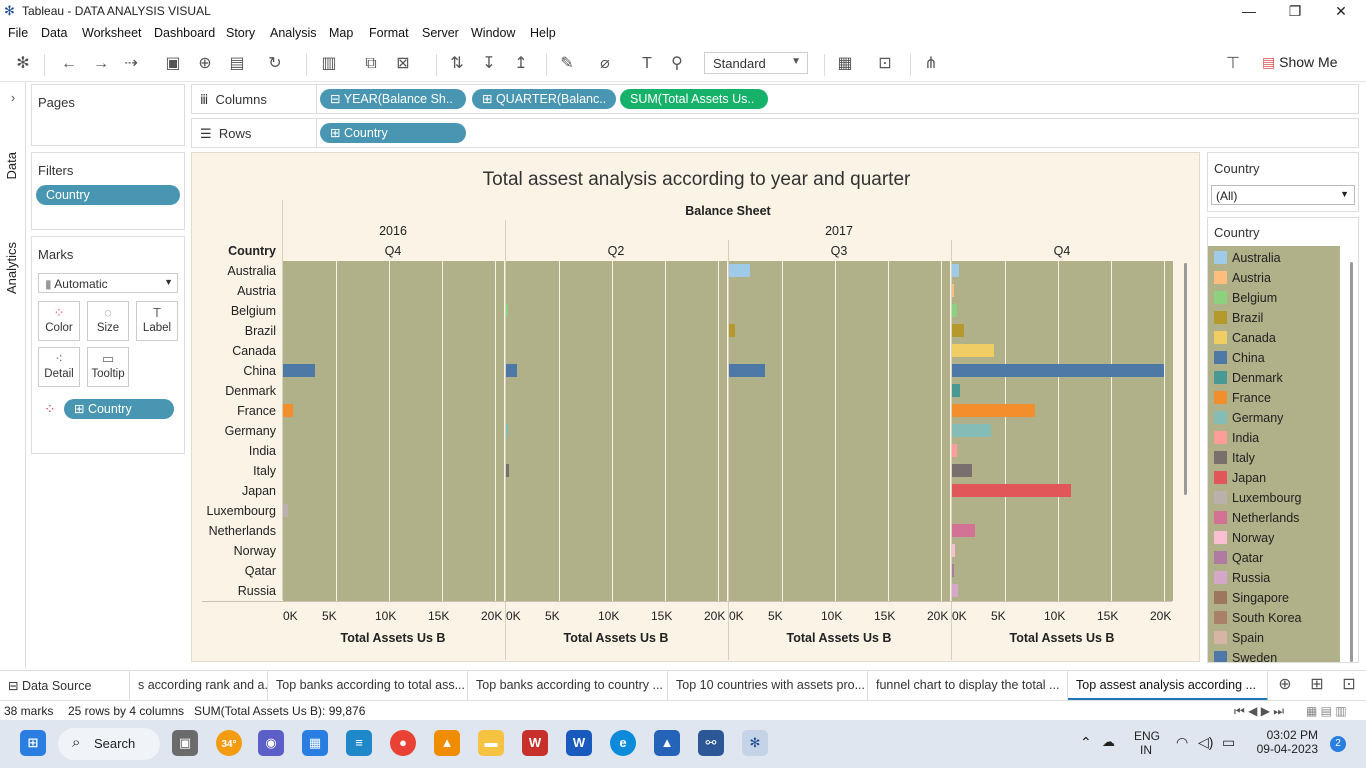  What do you see at coordinates (955, 450) in the screenshot?
I see `bar-india-2017-q4` at bounding box center [955, 450].